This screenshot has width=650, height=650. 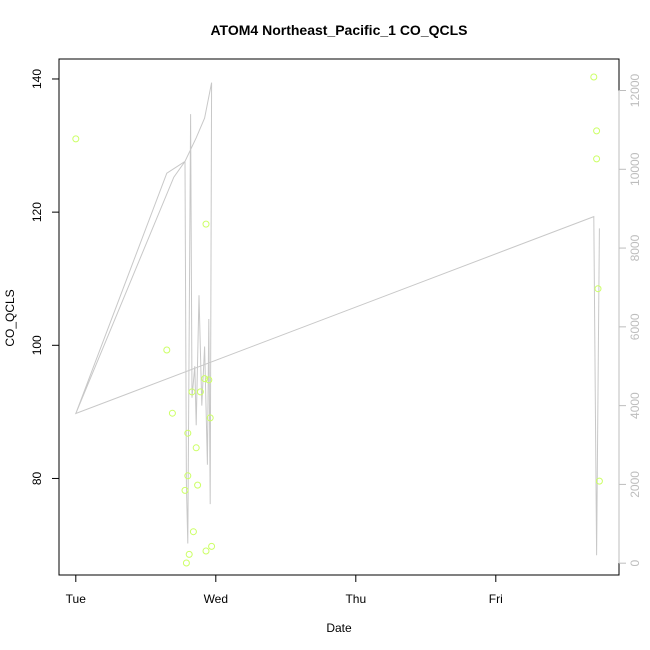 I want to click on x-axis-label: Date, so click(x=339, y=628).